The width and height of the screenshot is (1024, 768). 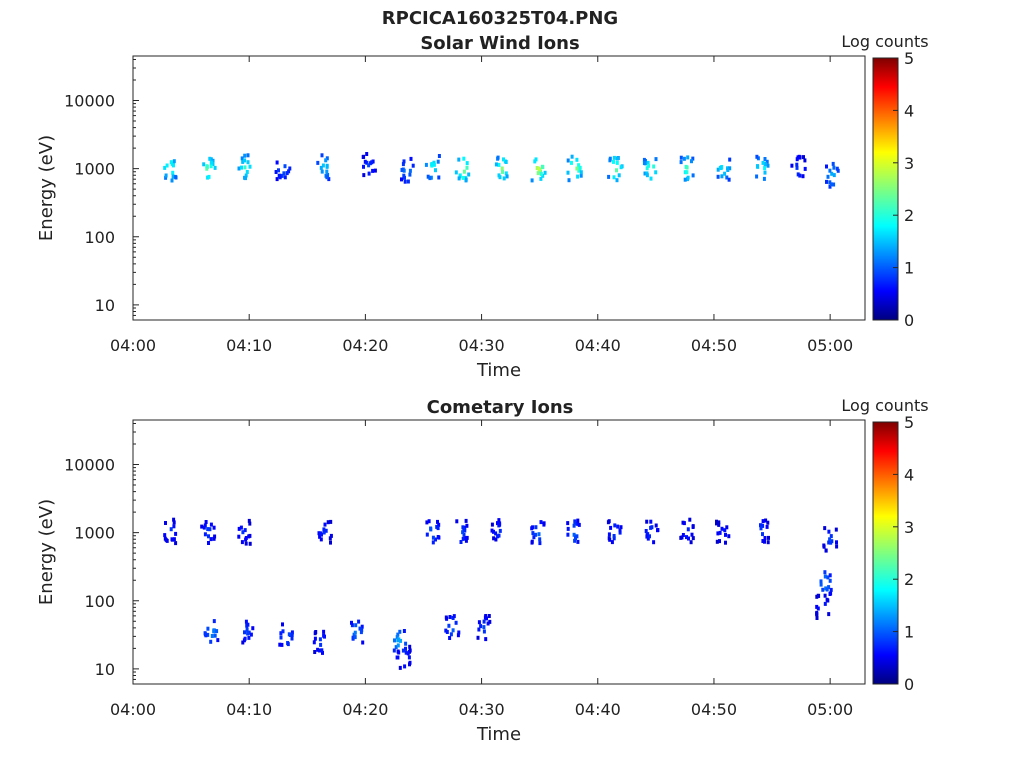 I want to click on colorbar-tick-label: 5, so click(x=909, y=58).